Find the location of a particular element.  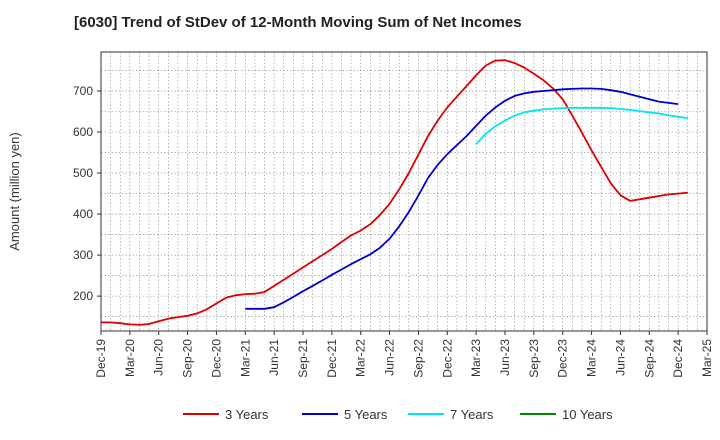

x-tick-label: Jun-20 is located at coordinates (159, 357).